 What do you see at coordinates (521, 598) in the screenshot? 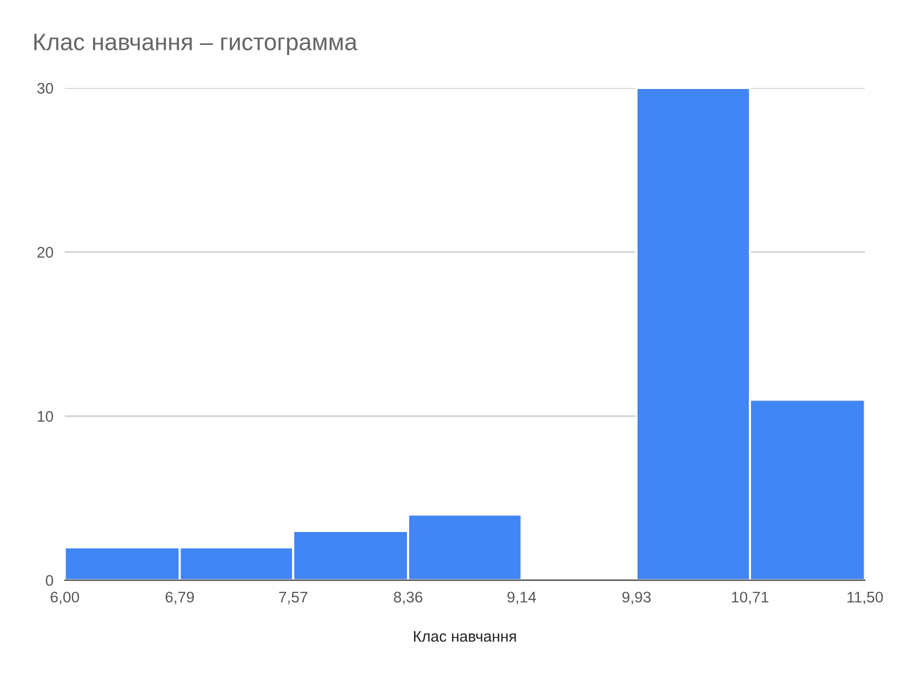
I see `x-tick-label: 9,14` at bounding box center [521, 598].